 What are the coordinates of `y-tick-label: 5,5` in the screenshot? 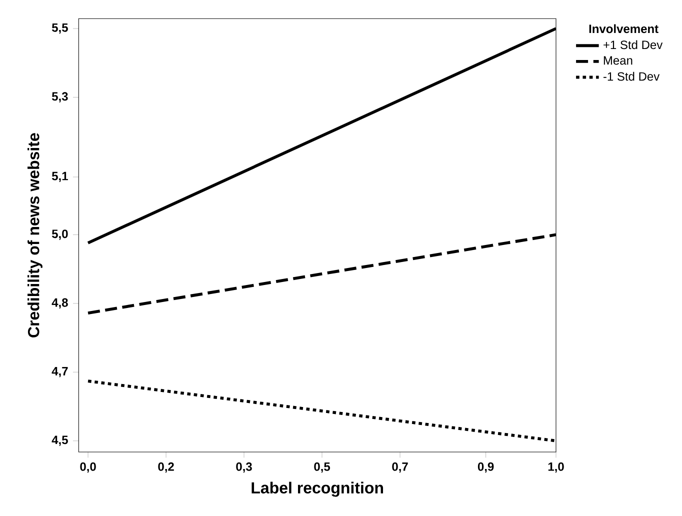 It's located at (60, 28).